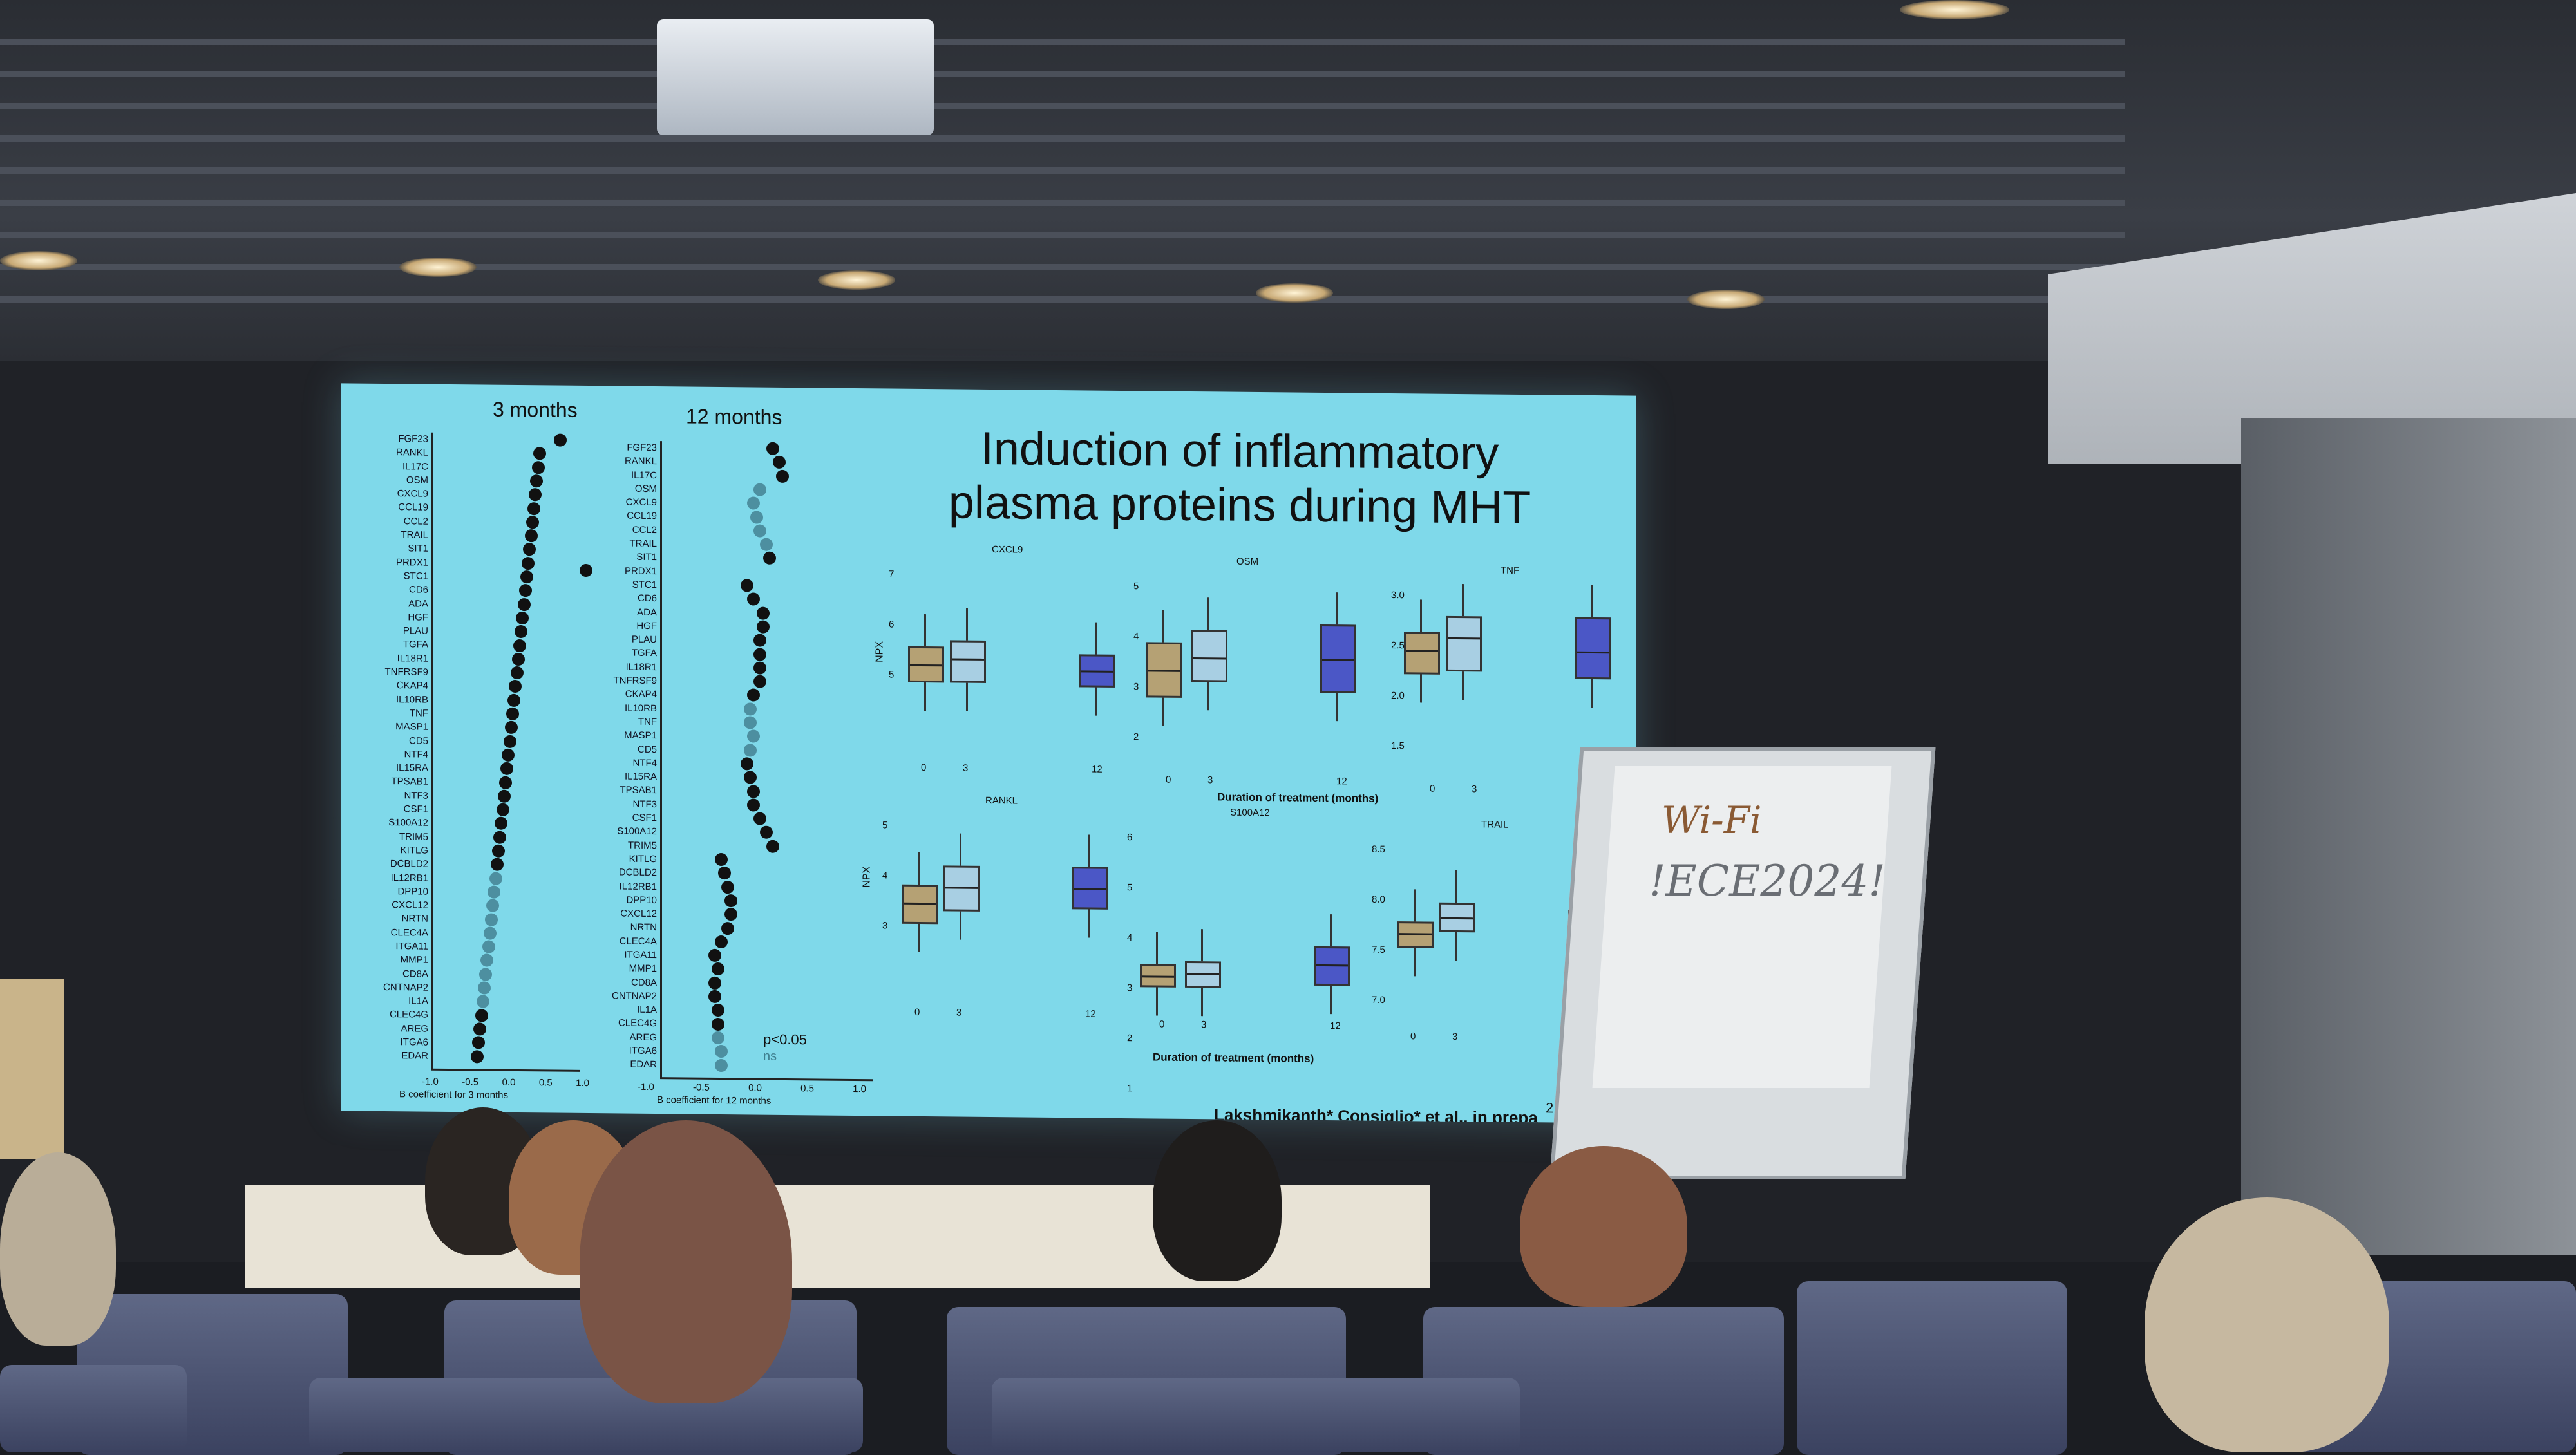 The width and height of the screenshot is (2576, 1455). Describe the element at coordinates (408, 823) in the screenshot. I see `gene-label: S100A12` at that location.